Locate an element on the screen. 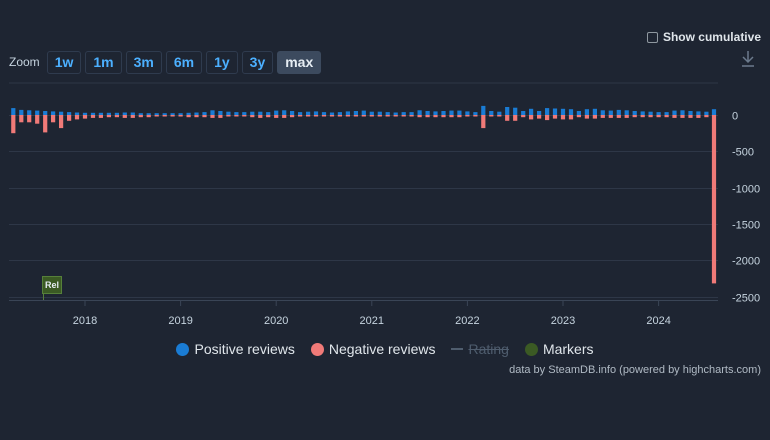  zoom-3y-button: 3y is located at coordinates (257, 62).